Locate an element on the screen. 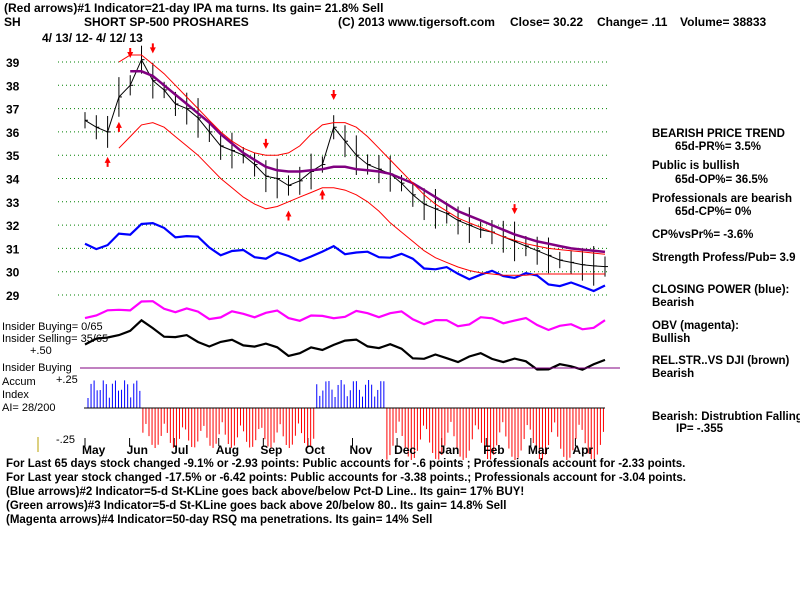 This screenshot has height=600, width=800. y-tick-label: 34 is located at coordinates (13, 180).